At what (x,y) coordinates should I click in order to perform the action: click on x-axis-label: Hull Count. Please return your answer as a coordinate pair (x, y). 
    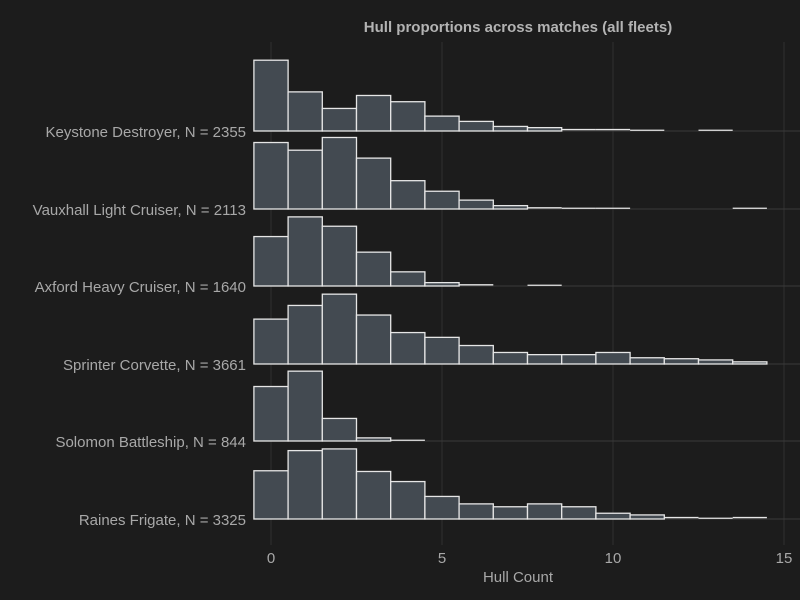
    Looking at the image, I should click on (518, 577).